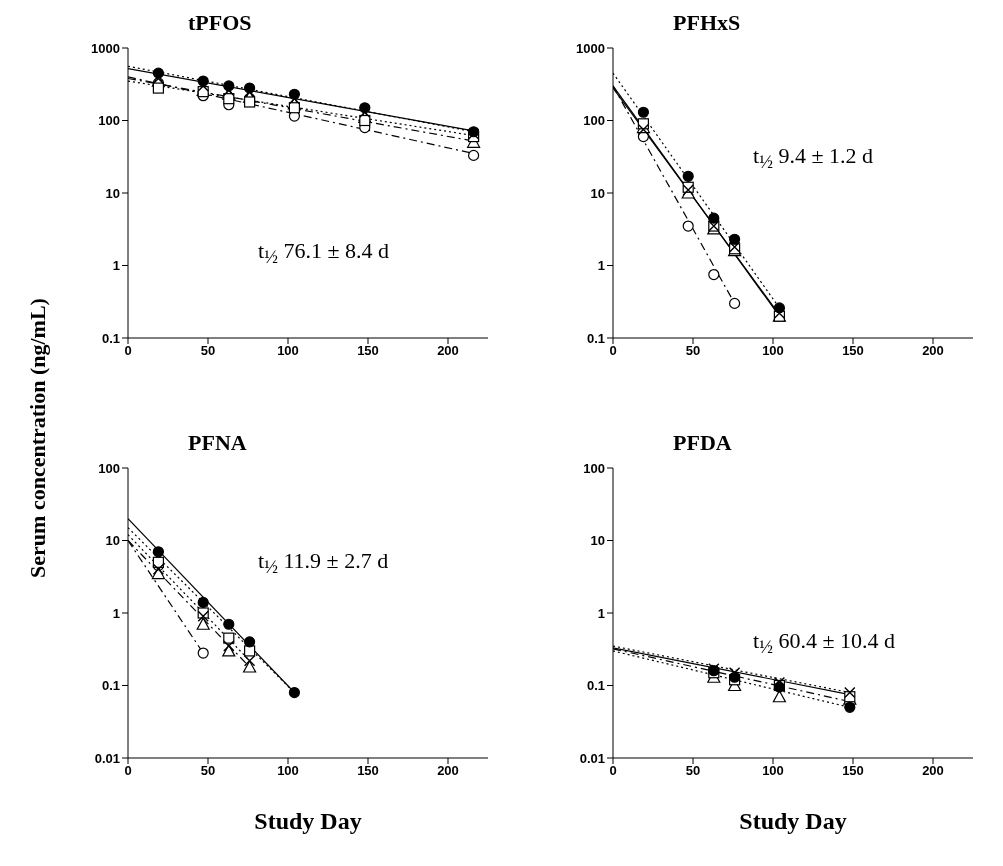  I want to click on chart-title: tPFOS, so click(220, 23).